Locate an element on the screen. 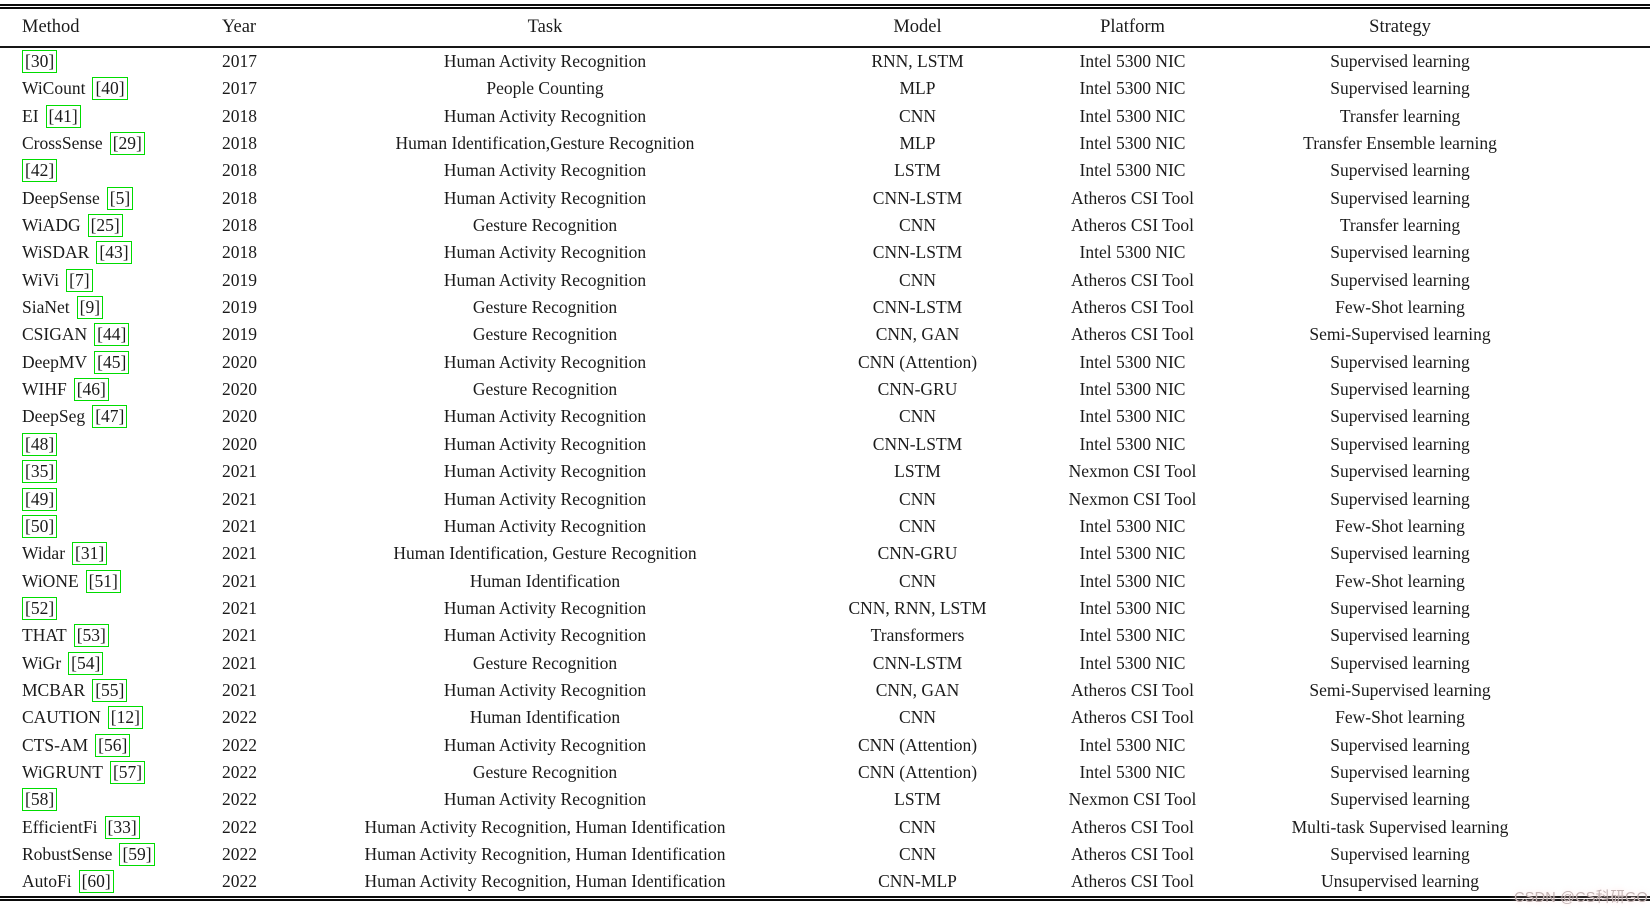  citation-ref: [7] is located at coordinates (79, 280).